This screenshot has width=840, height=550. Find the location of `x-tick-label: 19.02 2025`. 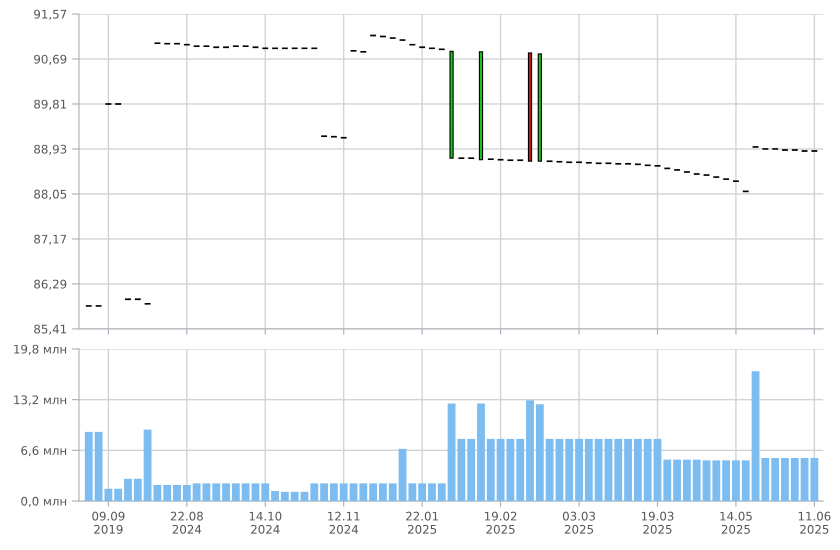

x-tick-label: 19.02 2025 is located at coordinates (500, 523).